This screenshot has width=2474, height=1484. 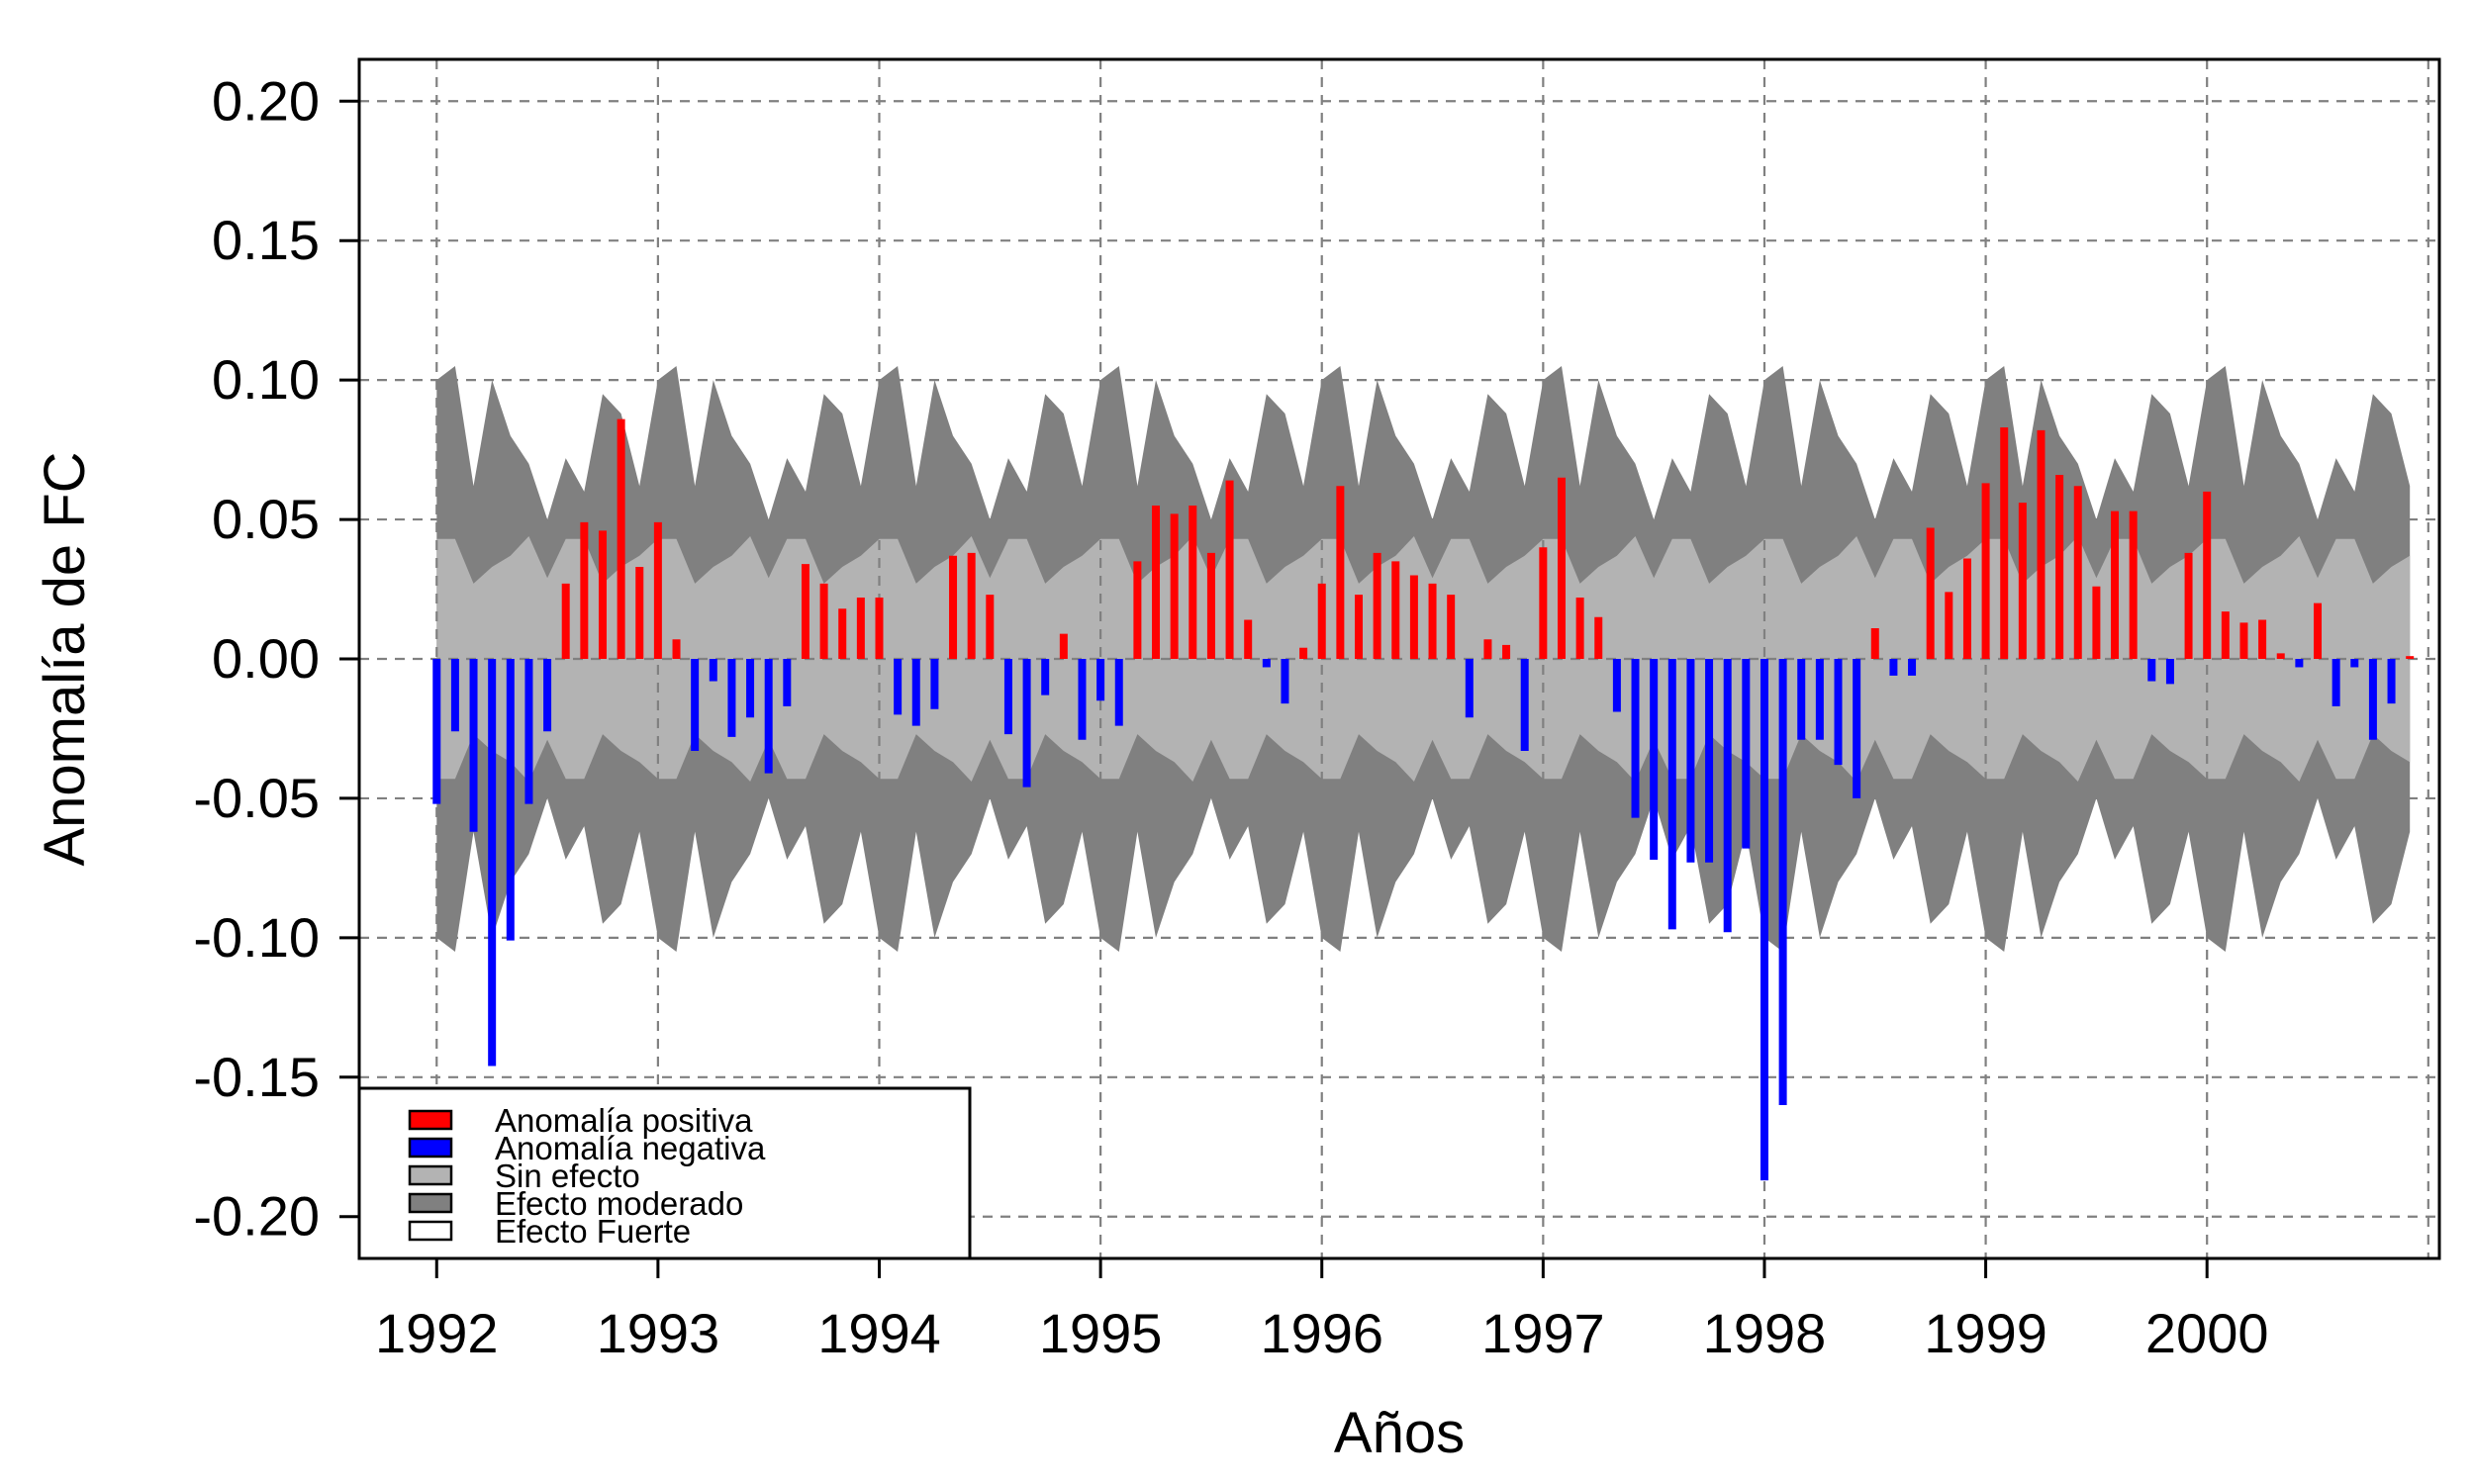 I want to click on y-tick-label: -0.20, so click(x=257, y=1216).